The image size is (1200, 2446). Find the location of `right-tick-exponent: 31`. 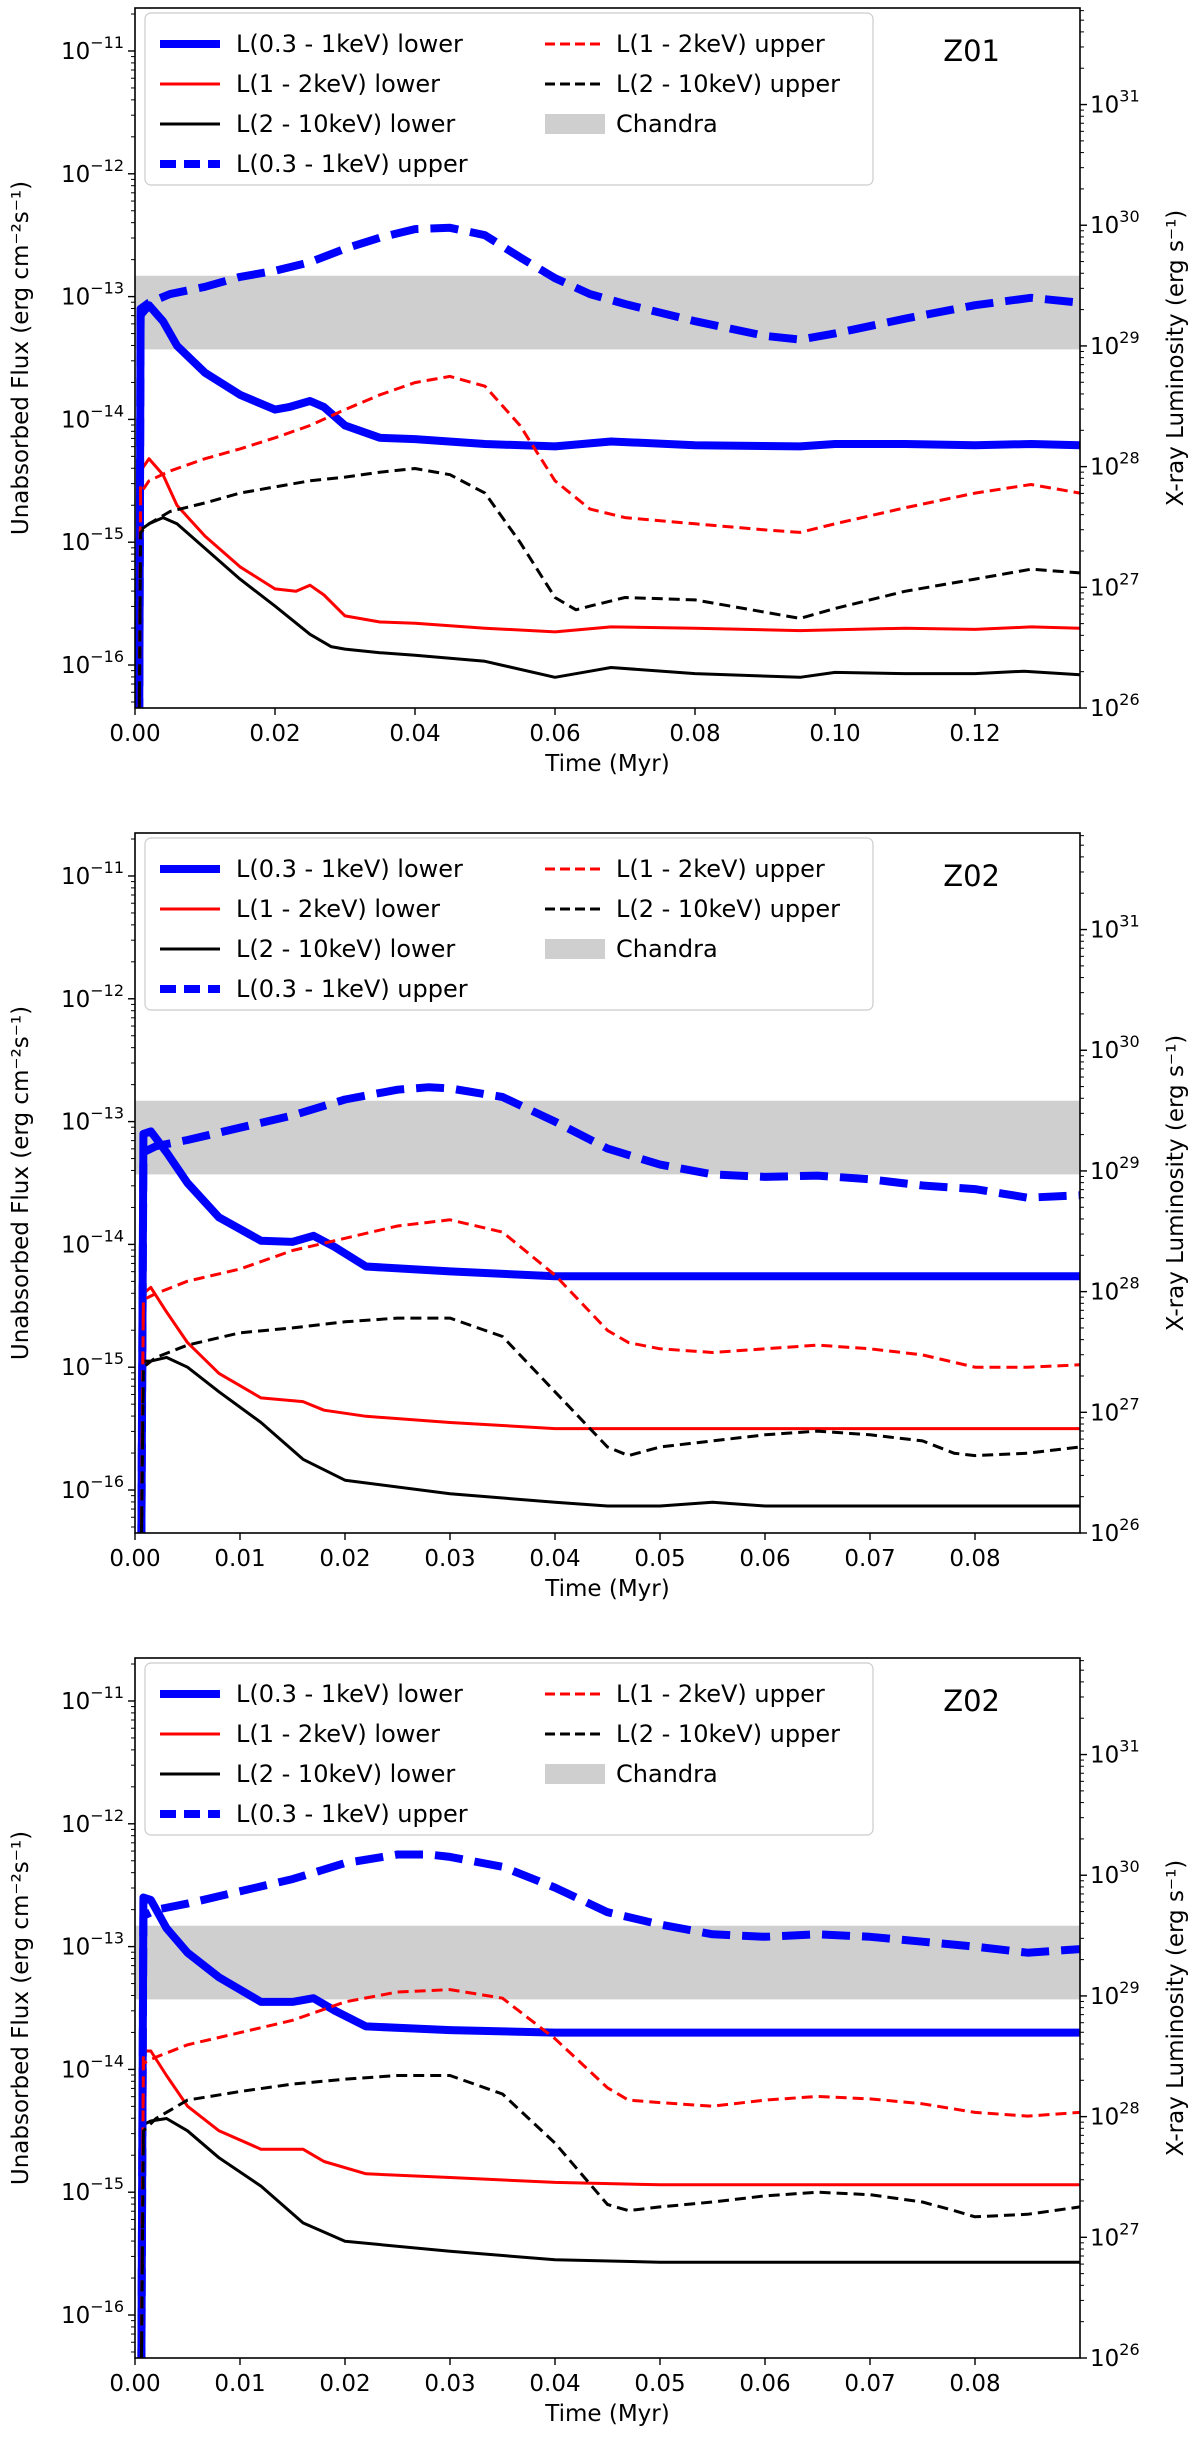

right-tick-exponent: 31 is located at coordinates (1129, 96).